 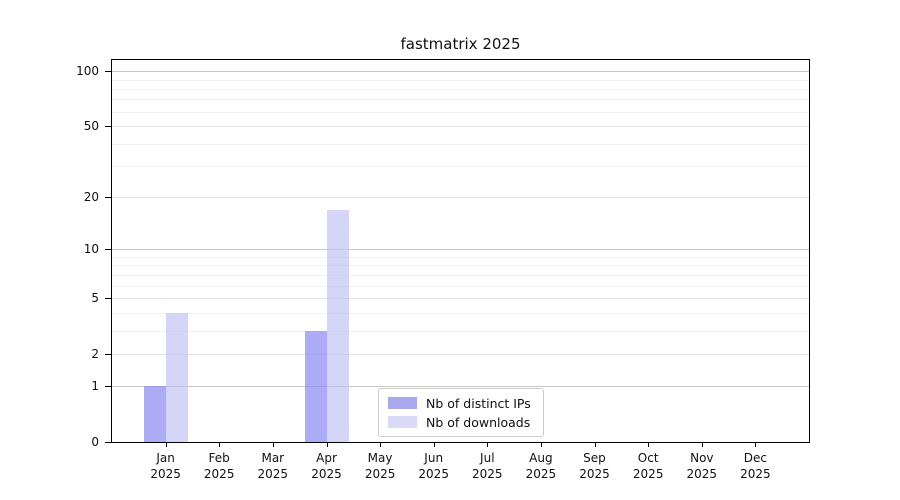 I want to click on x-axis-tick-mar, so click(x=273, y=444).